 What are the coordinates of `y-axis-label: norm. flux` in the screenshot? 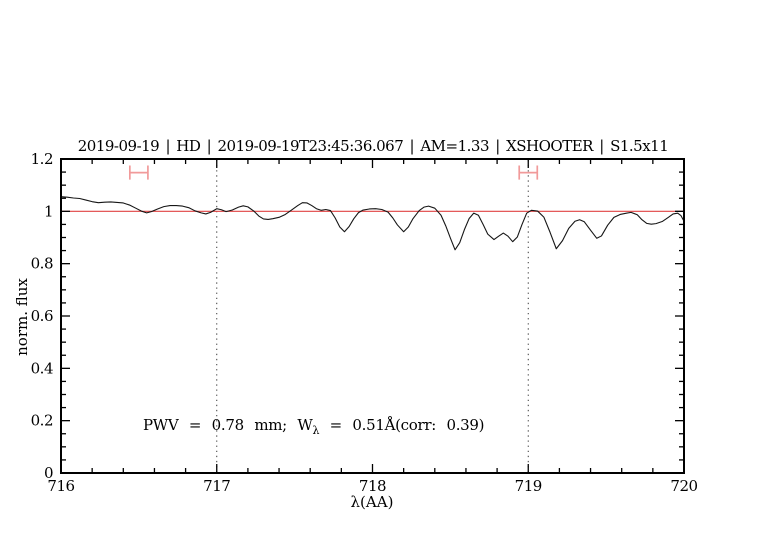 It's located at (22, 317).